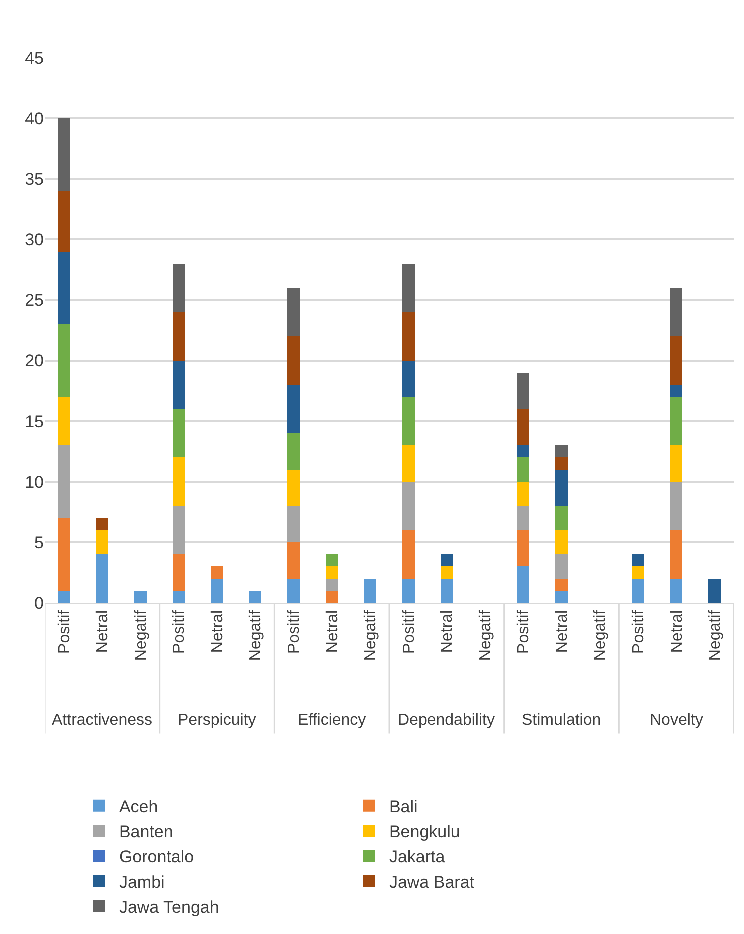  Describe the element at coordinates (169, 907) in the screenshot. I see `legend-label: Jawa Tengah` at that location.